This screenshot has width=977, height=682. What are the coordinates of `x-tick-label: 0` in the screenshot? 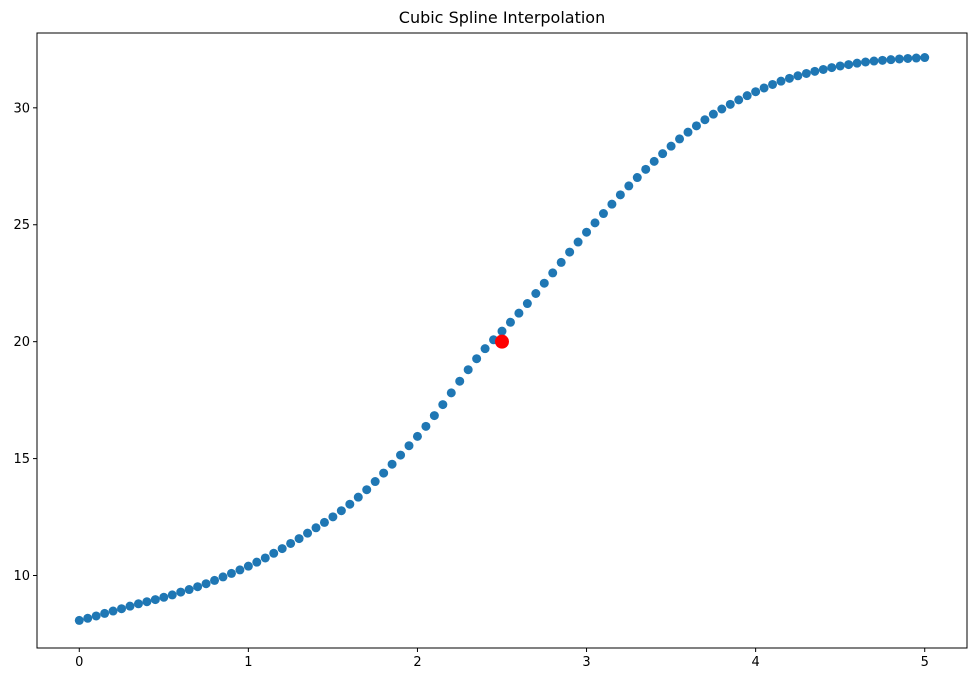 It's located at (79, 662).